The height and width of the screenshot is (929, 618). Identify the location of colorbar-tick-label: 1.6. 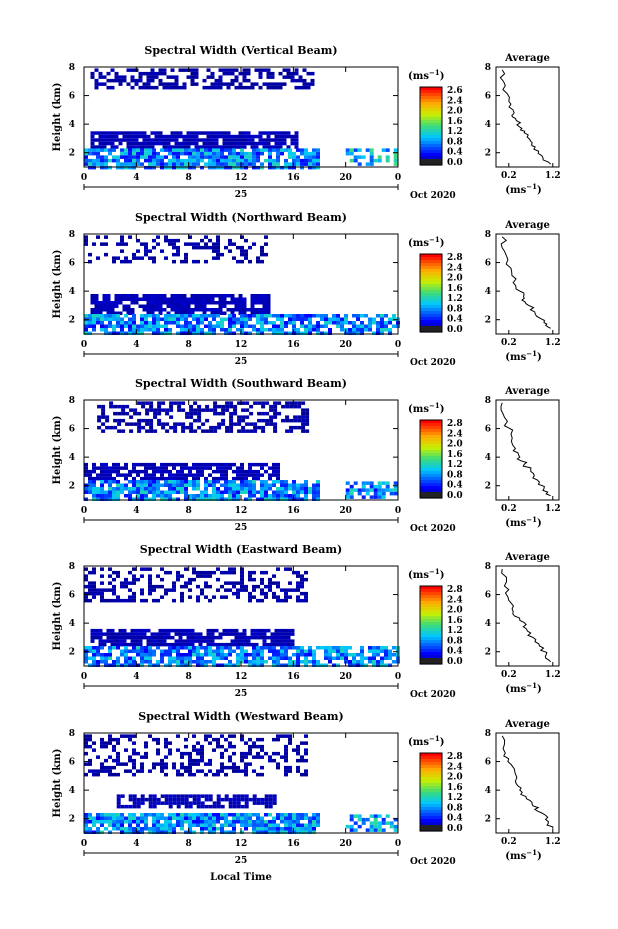
(455, 455).